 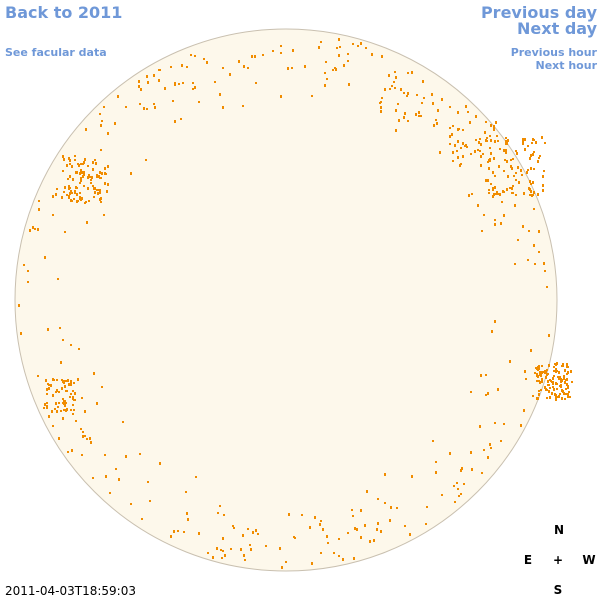 I want to click on previous-day-link: Previous day, so click(x=539, y=12).